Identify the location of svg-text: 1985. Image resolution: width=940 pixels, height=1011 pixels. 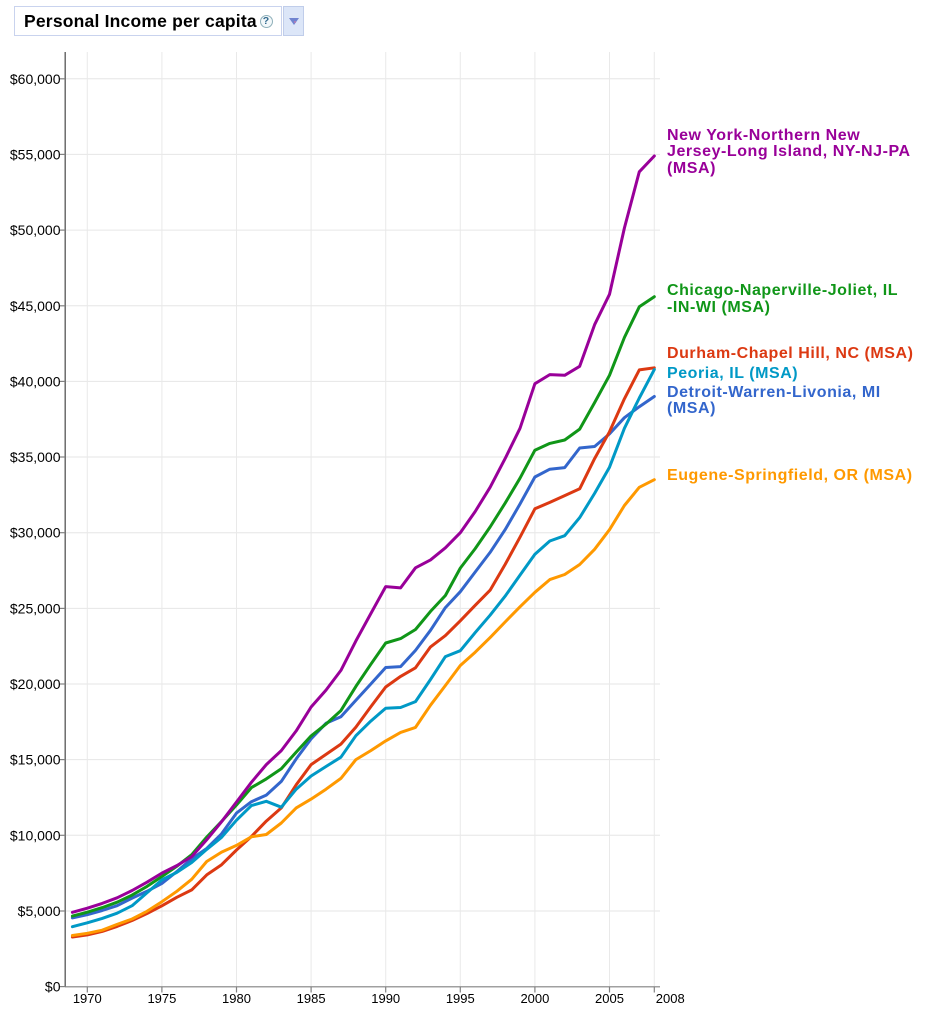
(311, 998).